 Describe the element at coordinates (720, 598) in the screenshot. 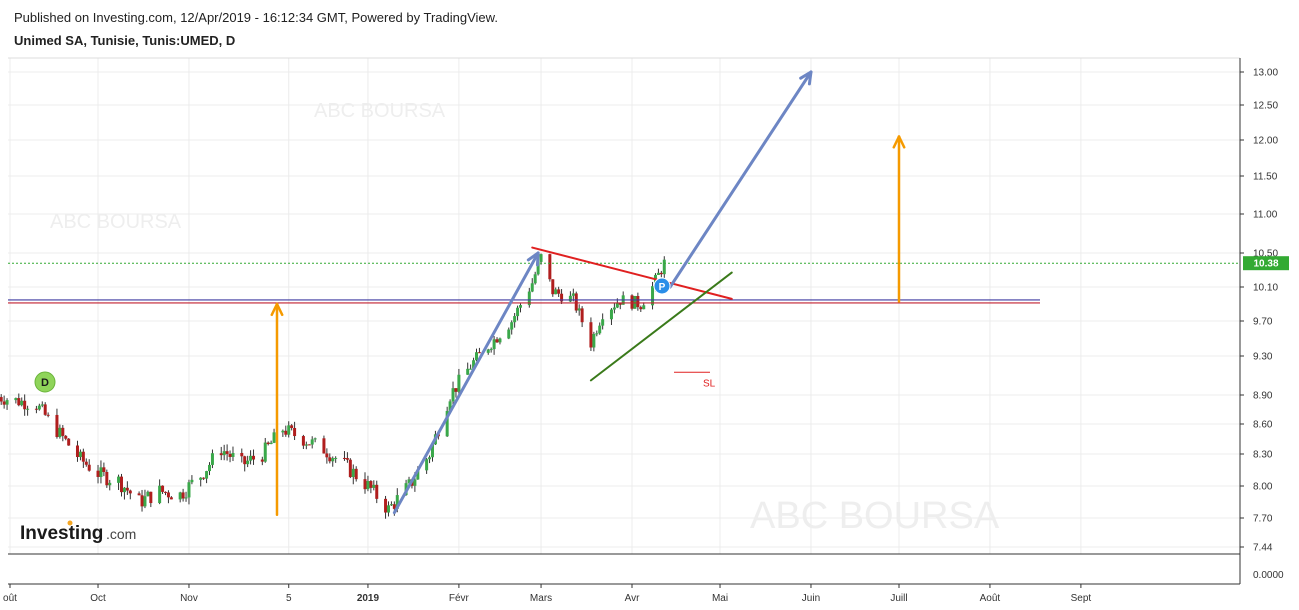

I see `x-tick-label: Mai` at that location.